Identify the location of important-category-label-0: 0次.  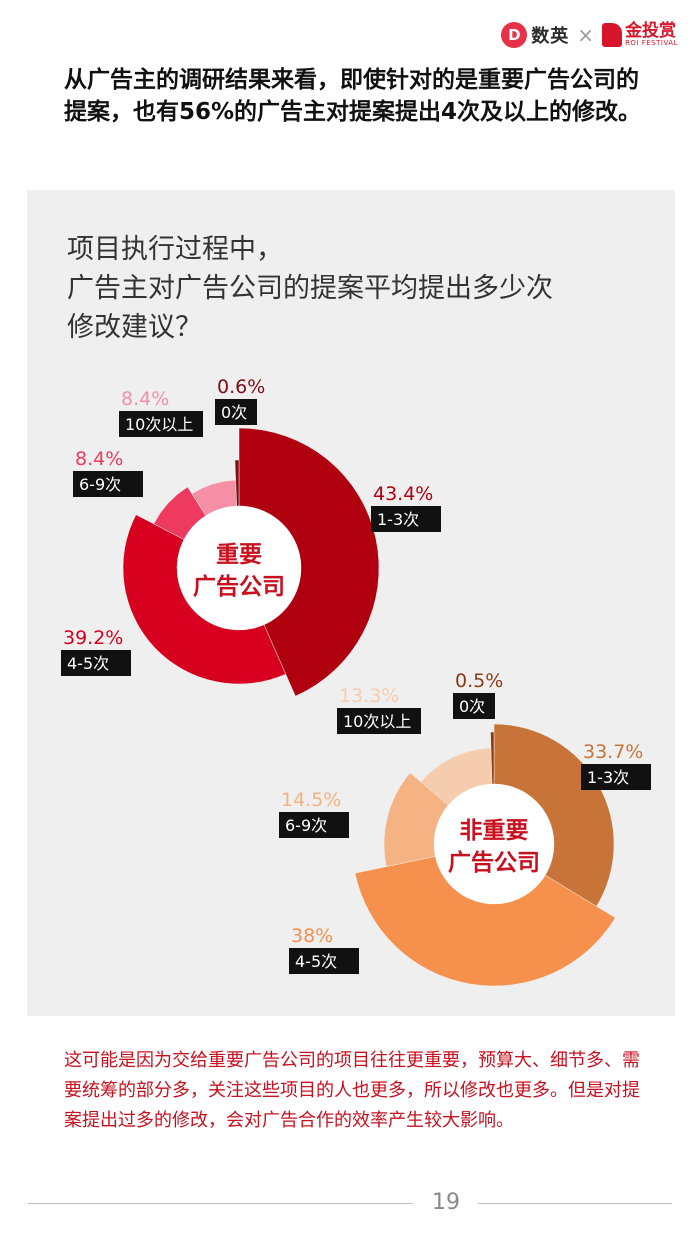
(234, 412).